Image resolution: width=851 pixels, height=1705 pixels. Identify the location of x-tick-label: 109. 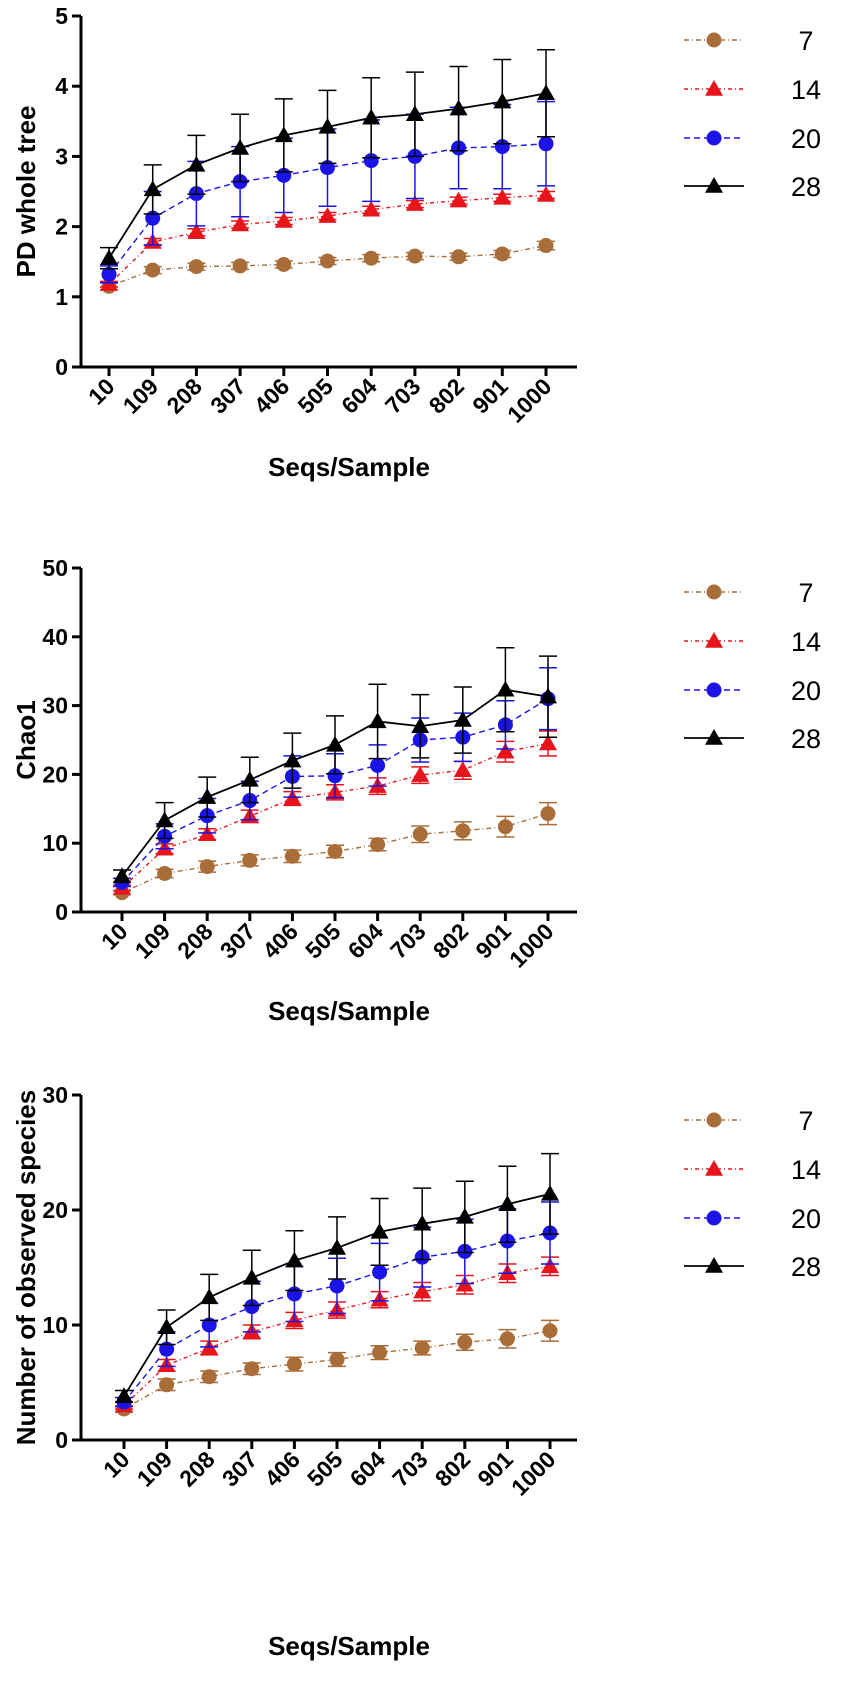
(153, 941).